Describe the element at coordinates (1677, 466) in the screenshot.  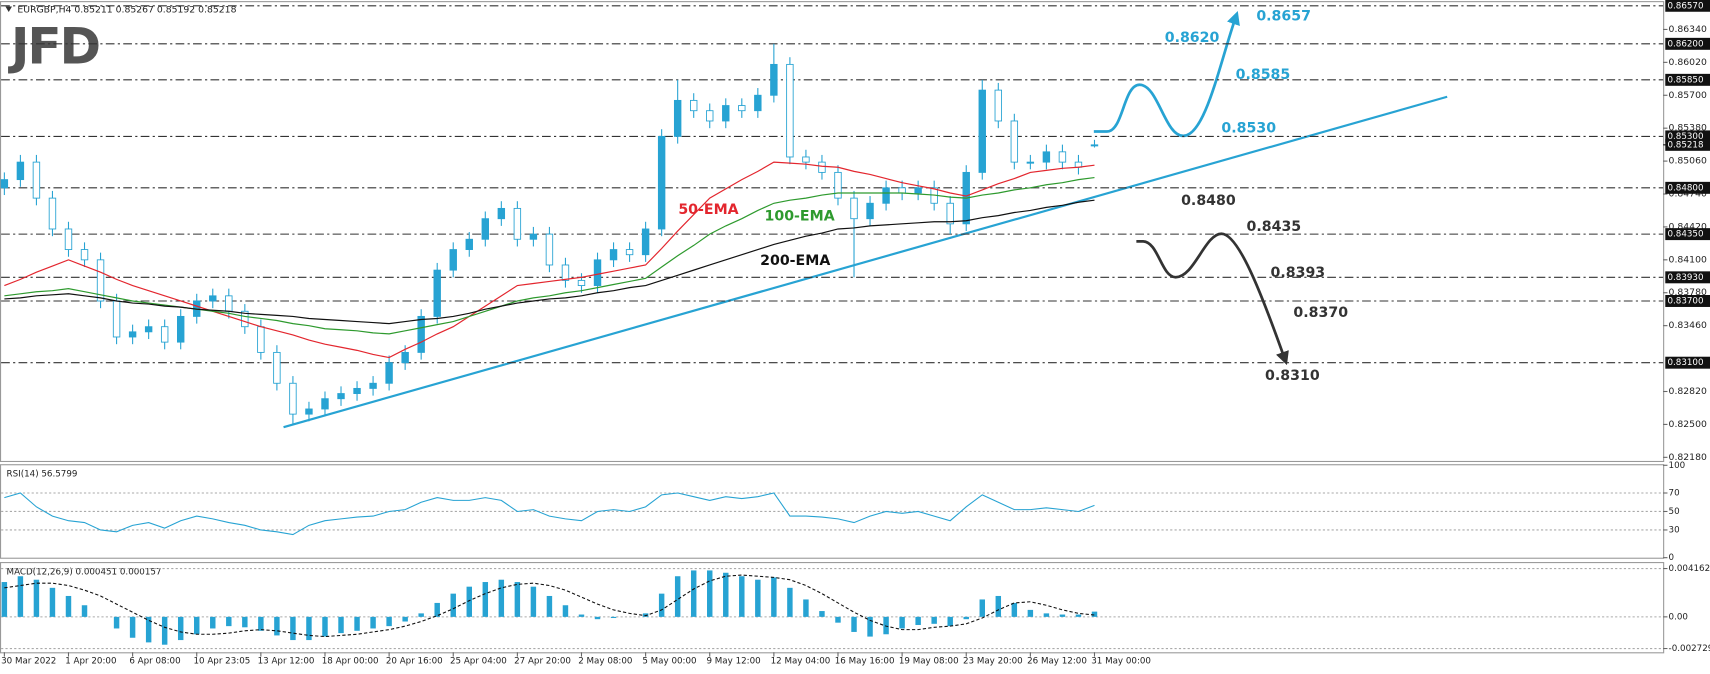
I see `y-tick-label: 100` at that location.